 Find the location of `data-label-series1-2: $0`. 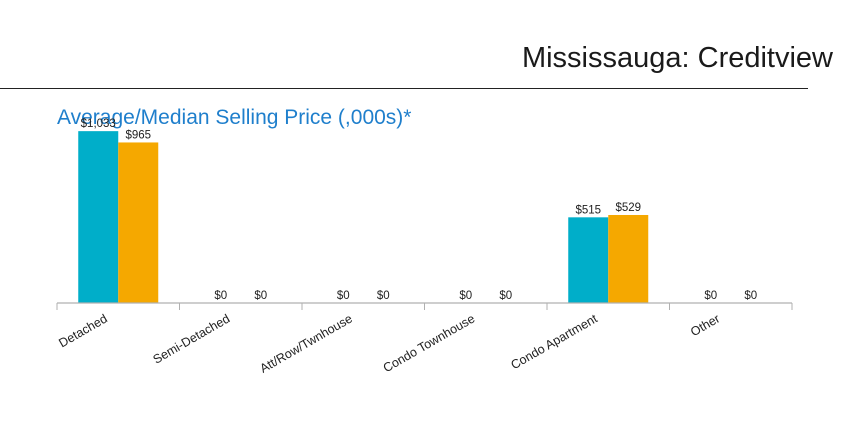

data-label-series1-2: $0 is located at coordinates (343, 296).